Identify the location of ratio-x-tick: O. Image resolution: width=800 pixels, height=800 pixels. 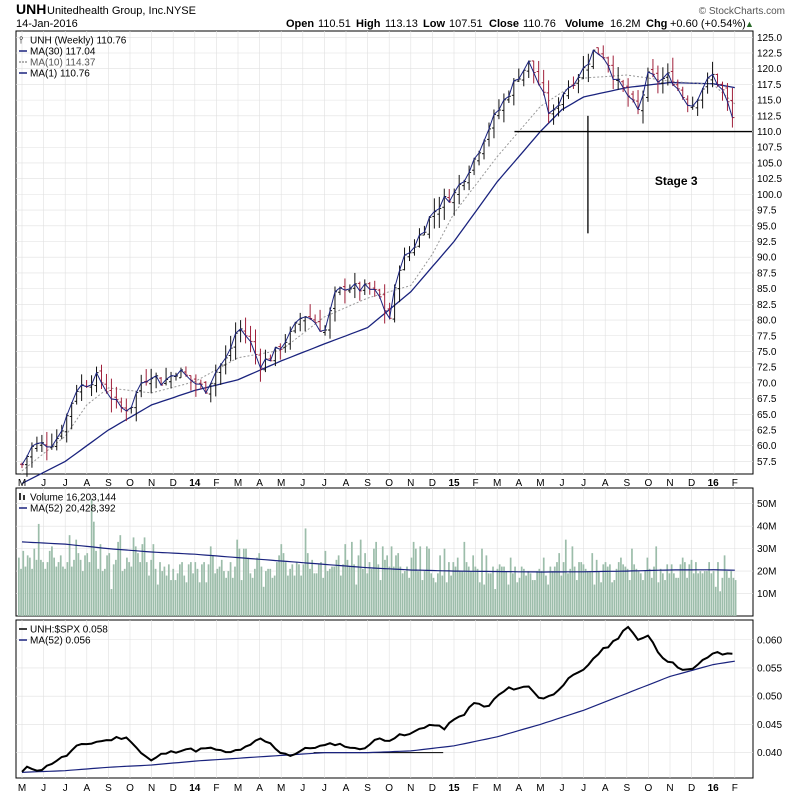
(130, 788).